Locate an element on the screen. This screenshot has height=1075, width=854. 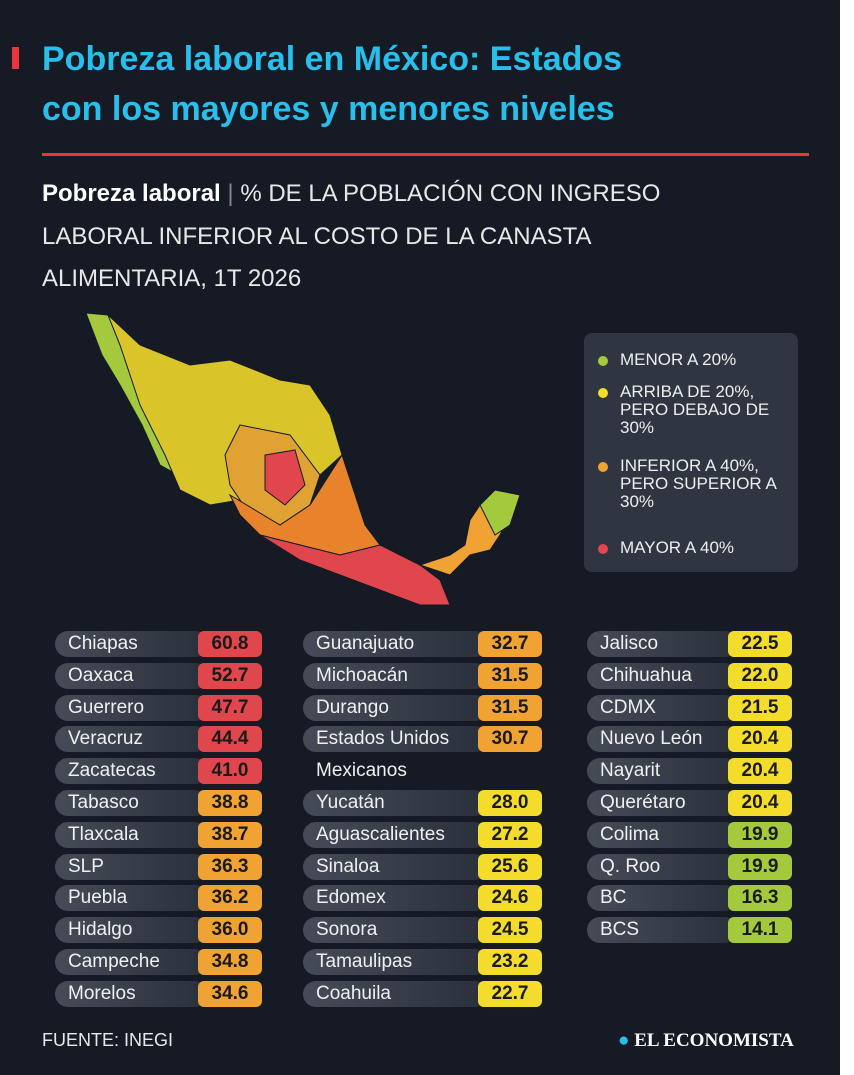
title: Pobreza laboral en México: Estados is located at coordinates (332, 59).